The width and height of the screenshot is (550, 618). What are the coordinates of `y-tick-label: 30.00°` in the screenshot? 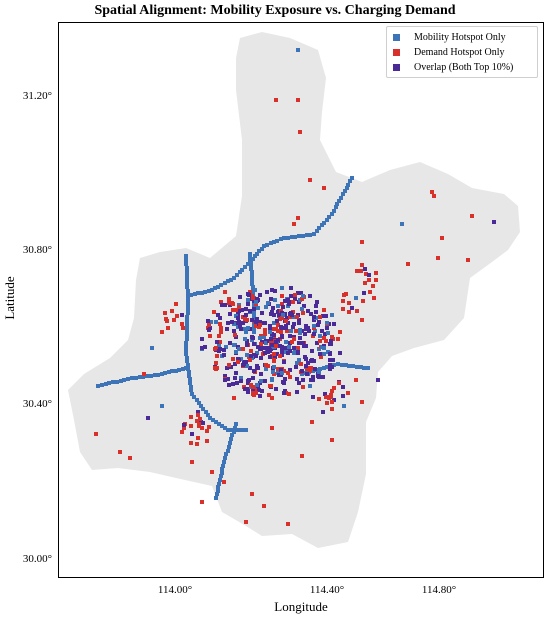 It's located at (37, 559).